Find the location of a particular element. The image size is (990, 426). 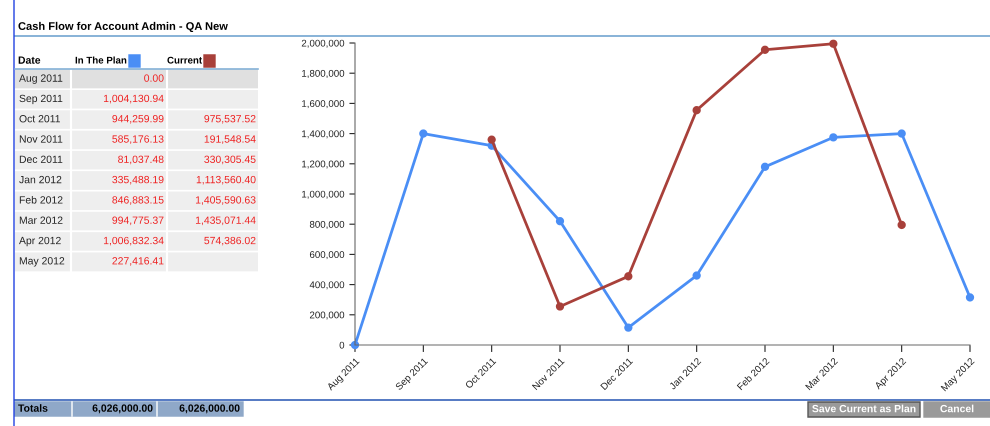

data-label: 1,004,130.94 is located at coordinates (134, 99).